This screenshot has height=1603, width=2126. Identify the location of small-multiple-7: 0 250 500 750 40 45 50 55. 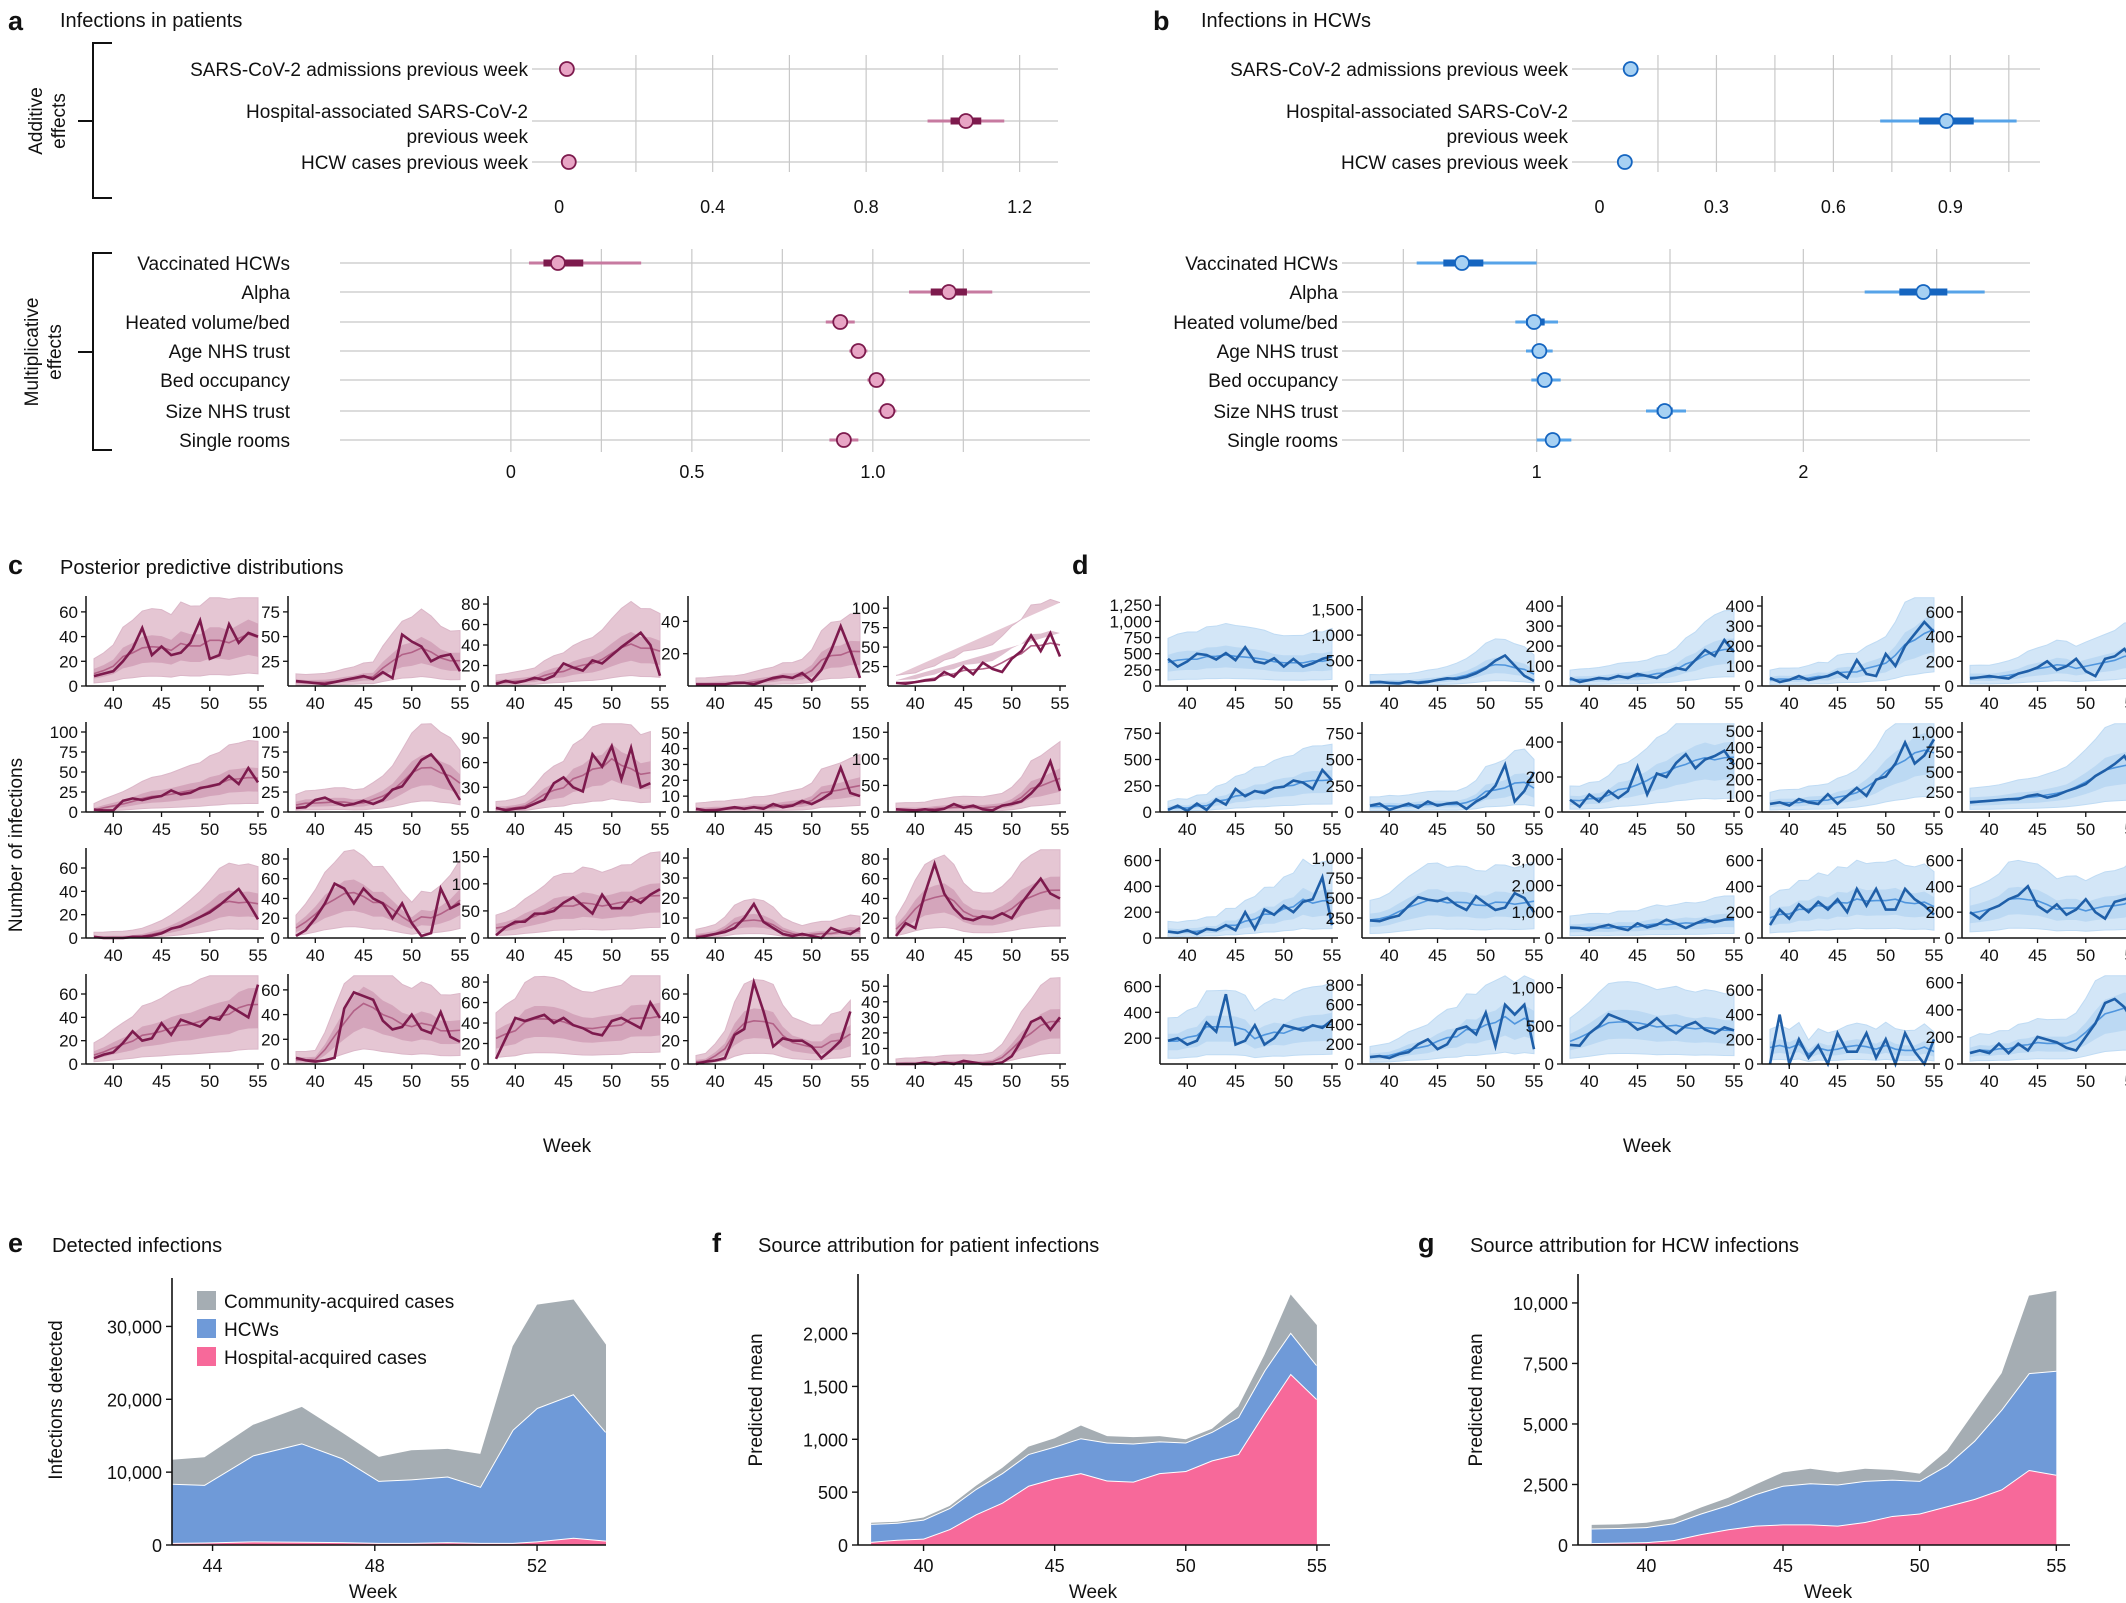
(1435, 780).